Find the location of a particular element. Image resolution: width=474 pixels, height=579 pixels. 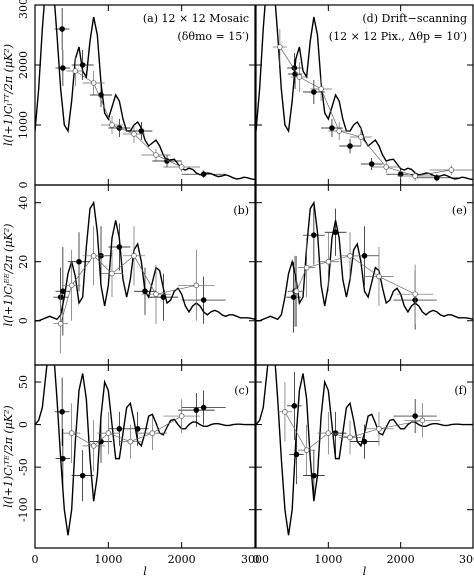

panel-label: (e) is located at coordinates (459, 210).